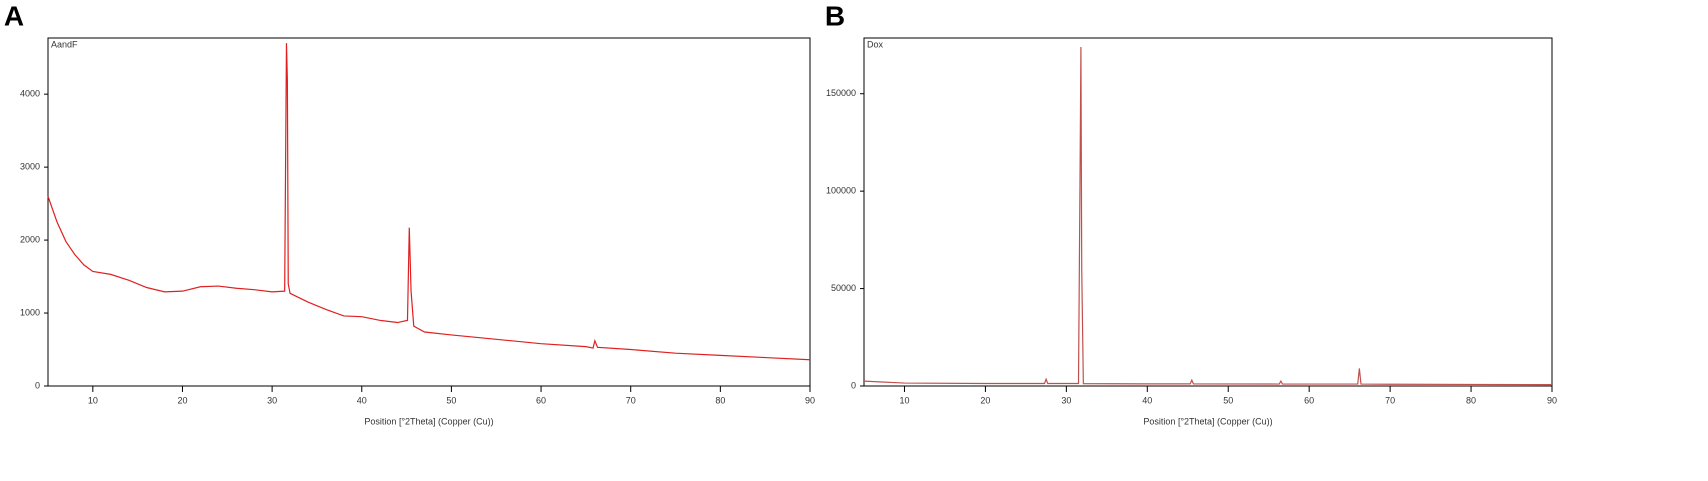  I want to click on legend-label: AandF, so click(64, 44).